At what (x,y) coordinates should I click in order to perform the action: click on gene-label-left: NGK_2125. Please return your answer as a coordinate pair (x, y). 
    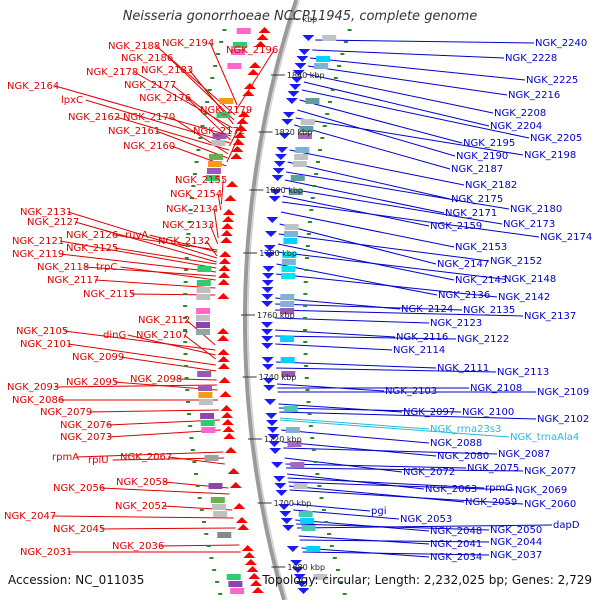
    Looking at the image, I should click on (92, 248).